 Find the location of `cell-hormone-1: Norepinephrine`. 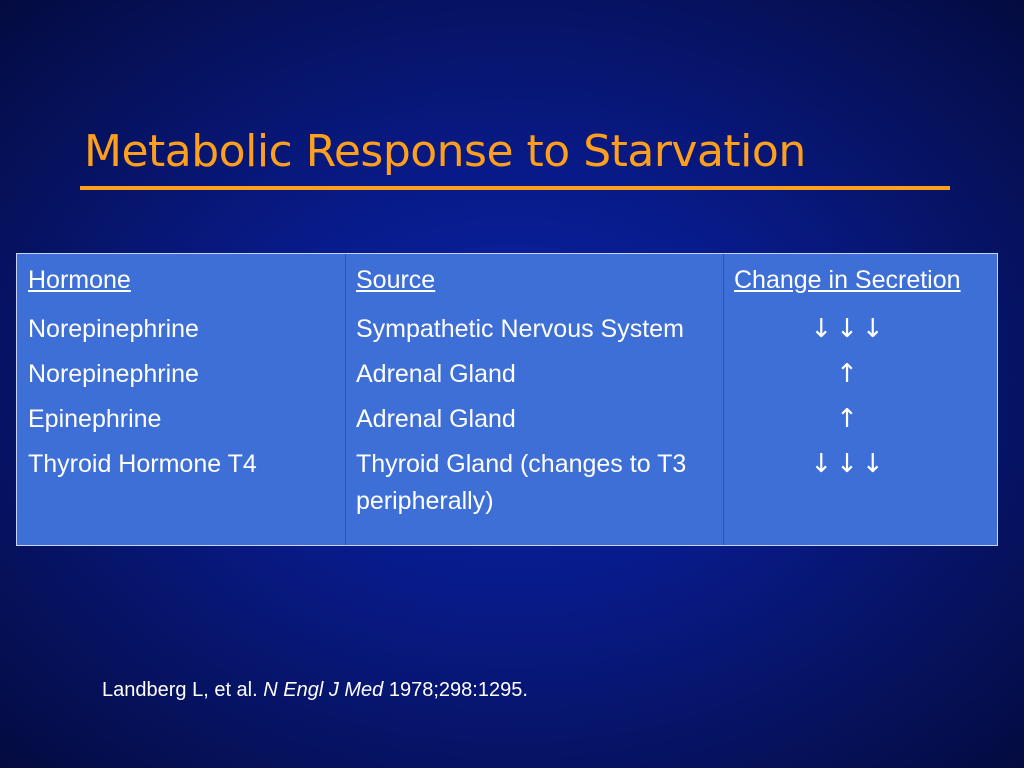

cell-hormone-1: Norepinephrine is located at coordinates (113, 329).